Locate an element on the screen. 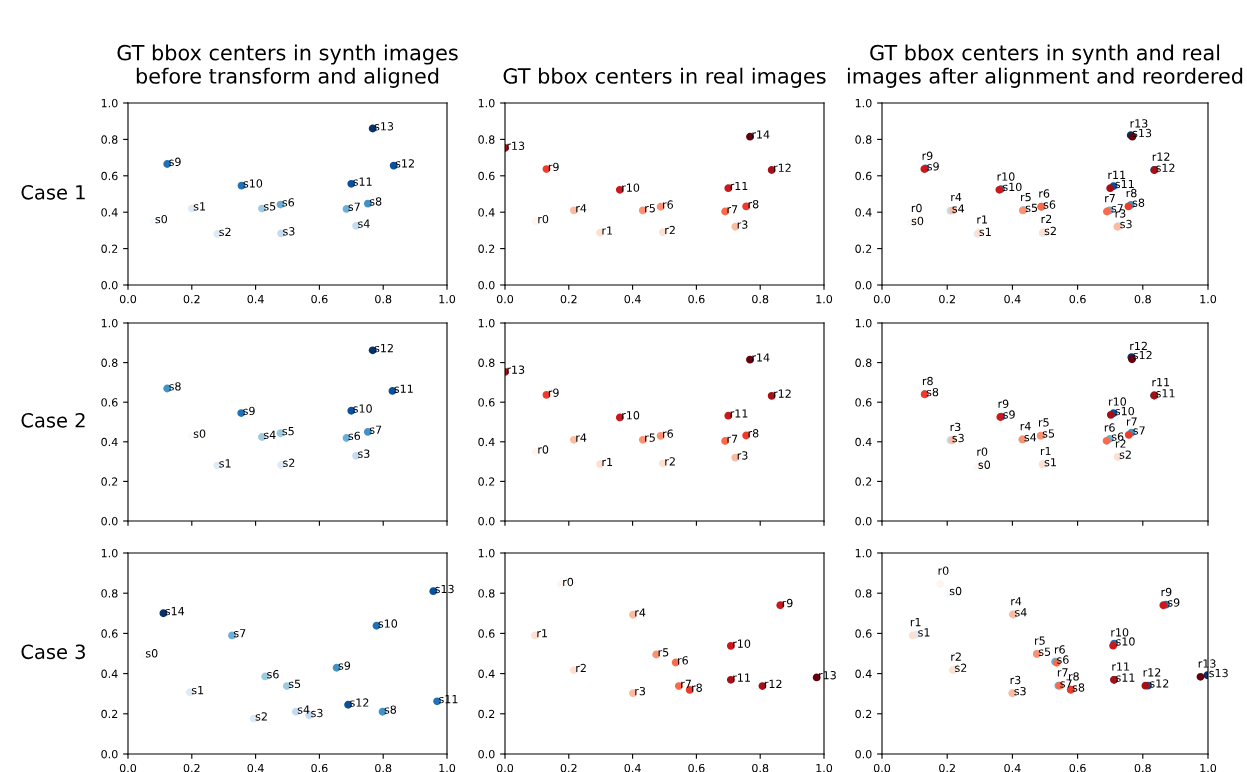 This screenshot has width=1247, height=772. data-label: s4 is located at coordinates (303, 709).